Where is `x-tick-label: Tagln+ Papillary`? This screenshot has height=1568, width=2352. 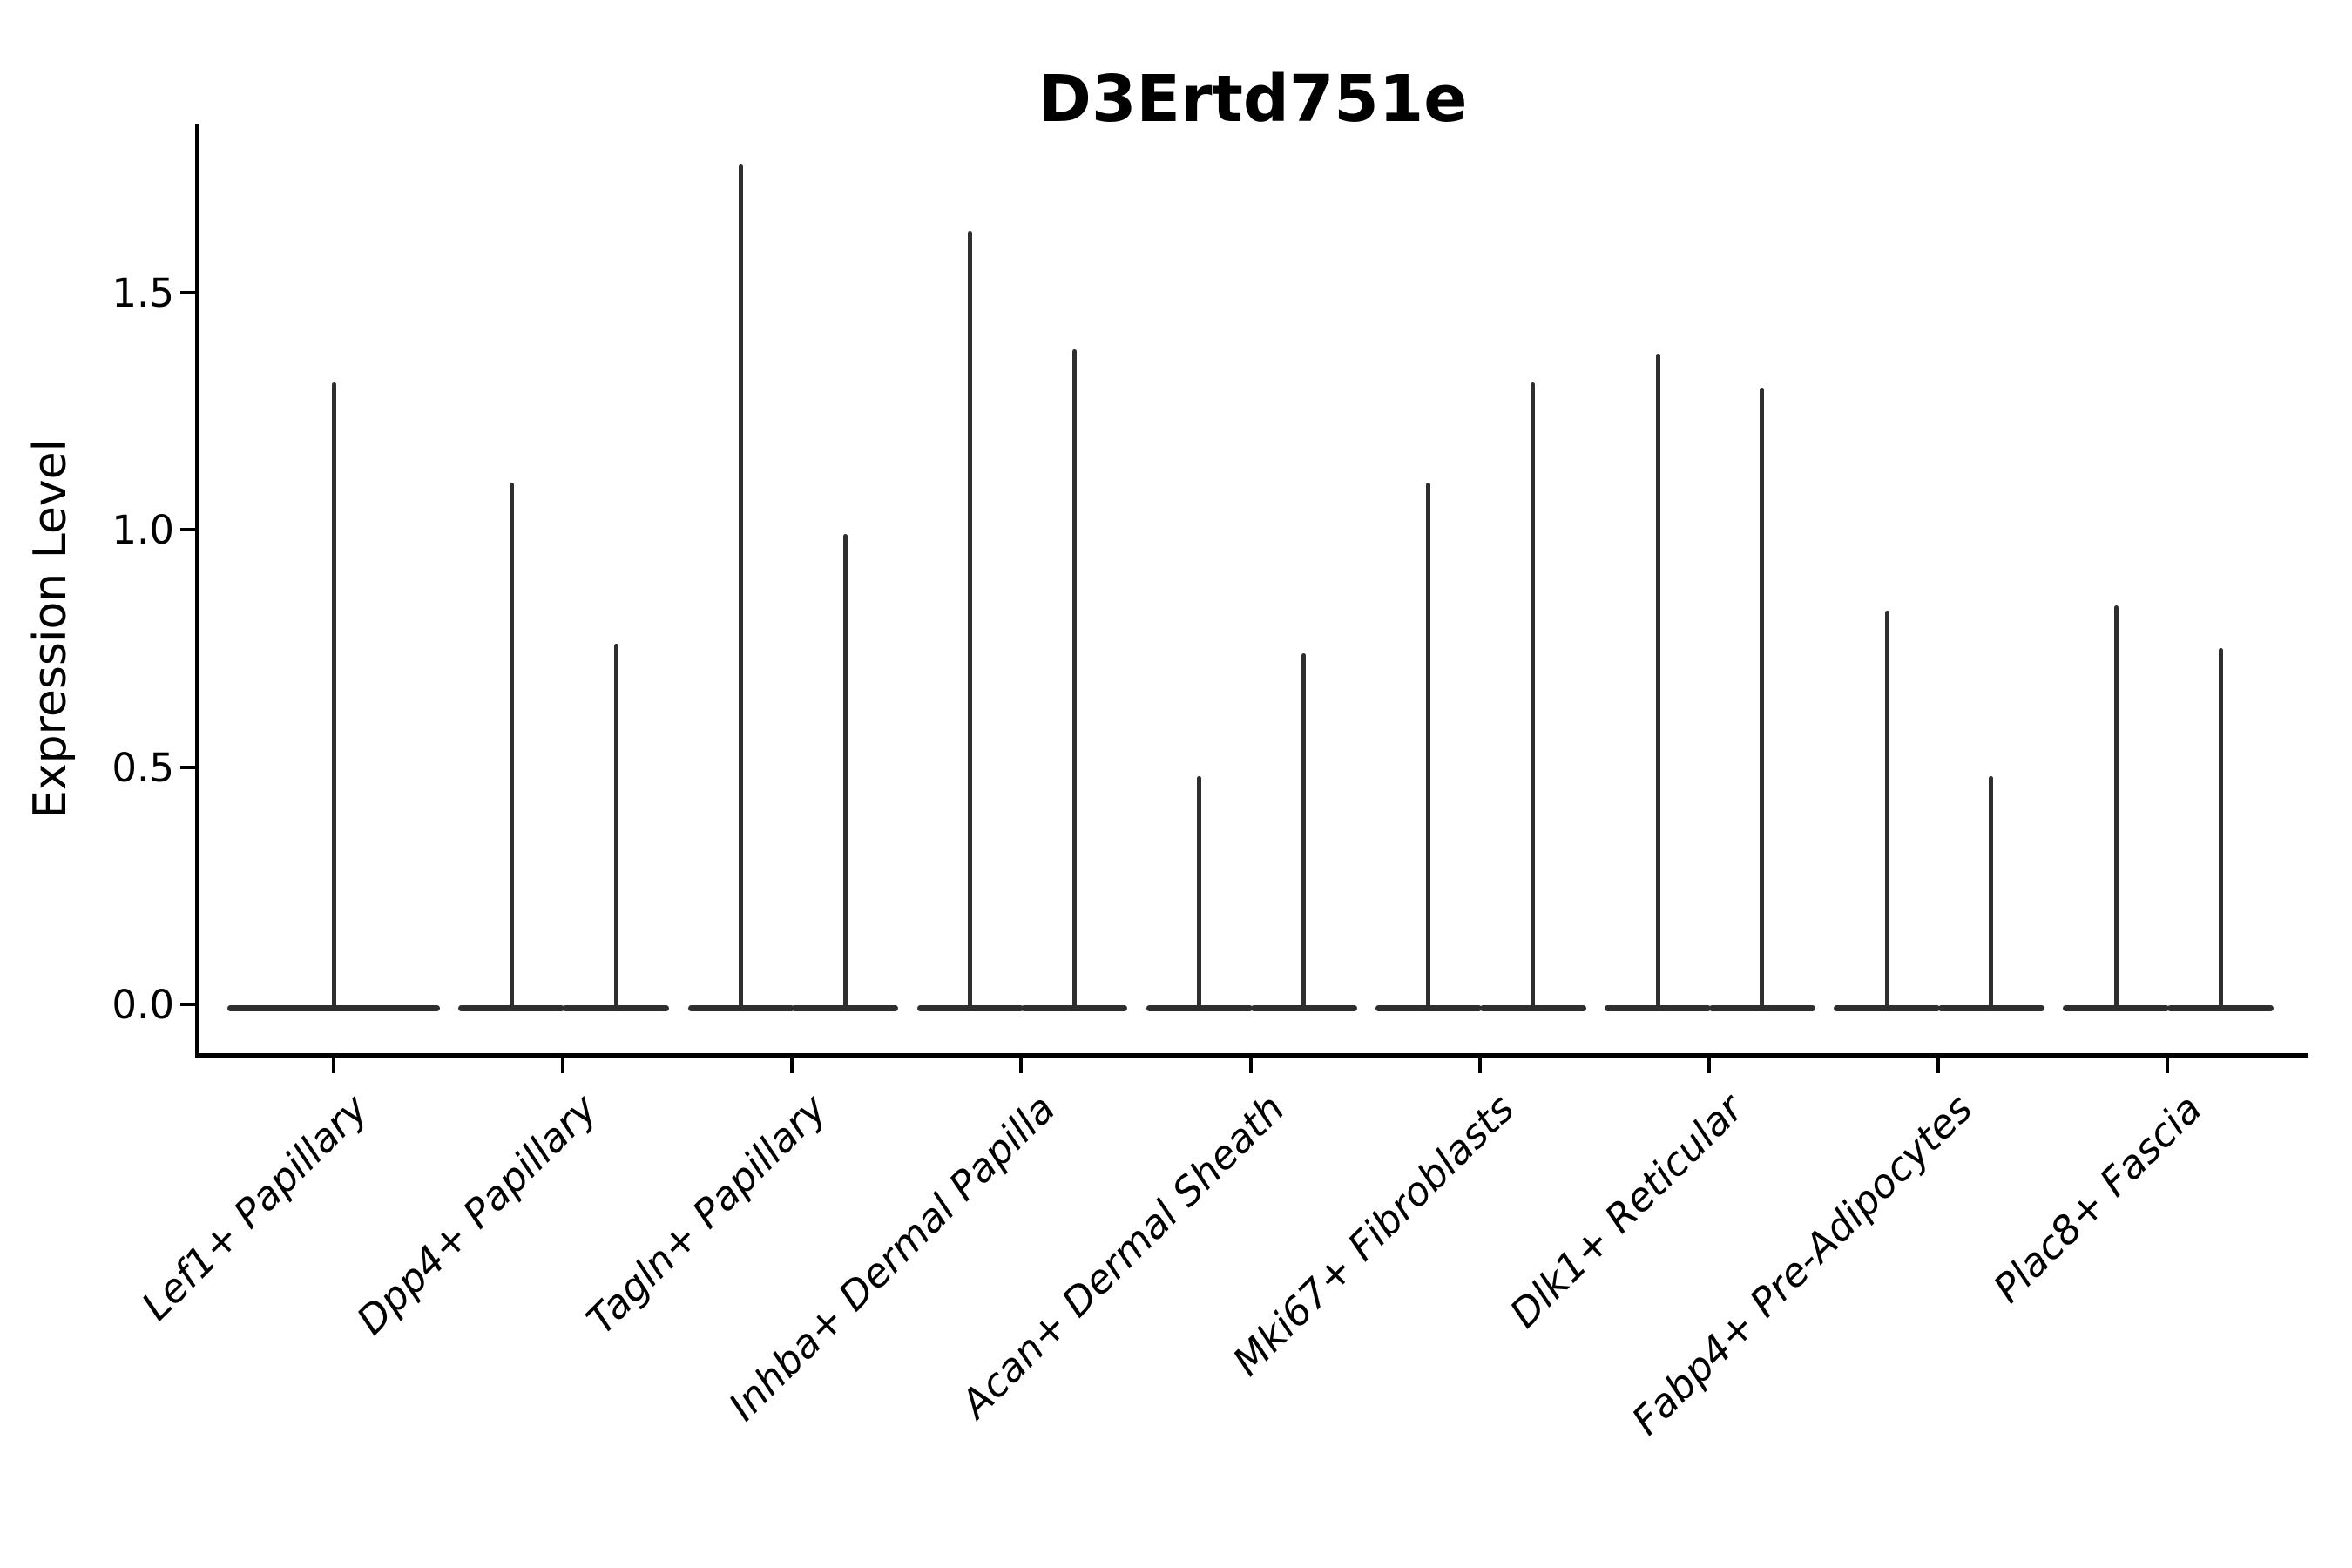 x-tick-label: Tagln+ Papillary is located at coordinates (706, 1214).